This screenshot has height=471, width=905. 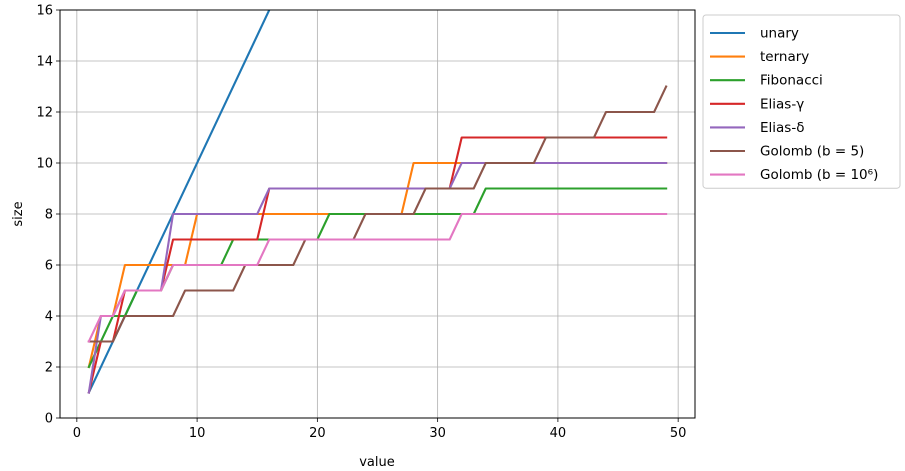 I want to click on x-tick-label: 20, so click(x=317, y=433).